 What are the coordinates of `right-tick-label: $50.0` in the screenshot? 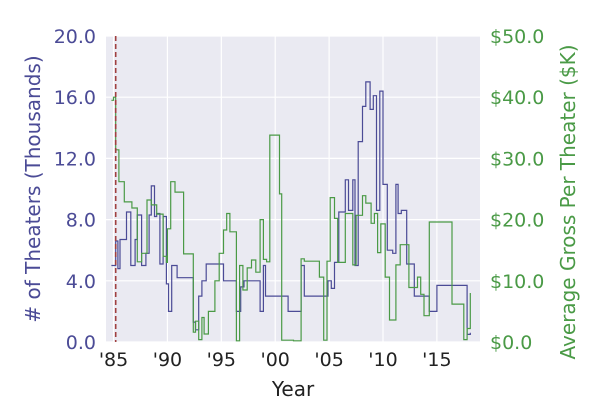 It's located at (517, 37).